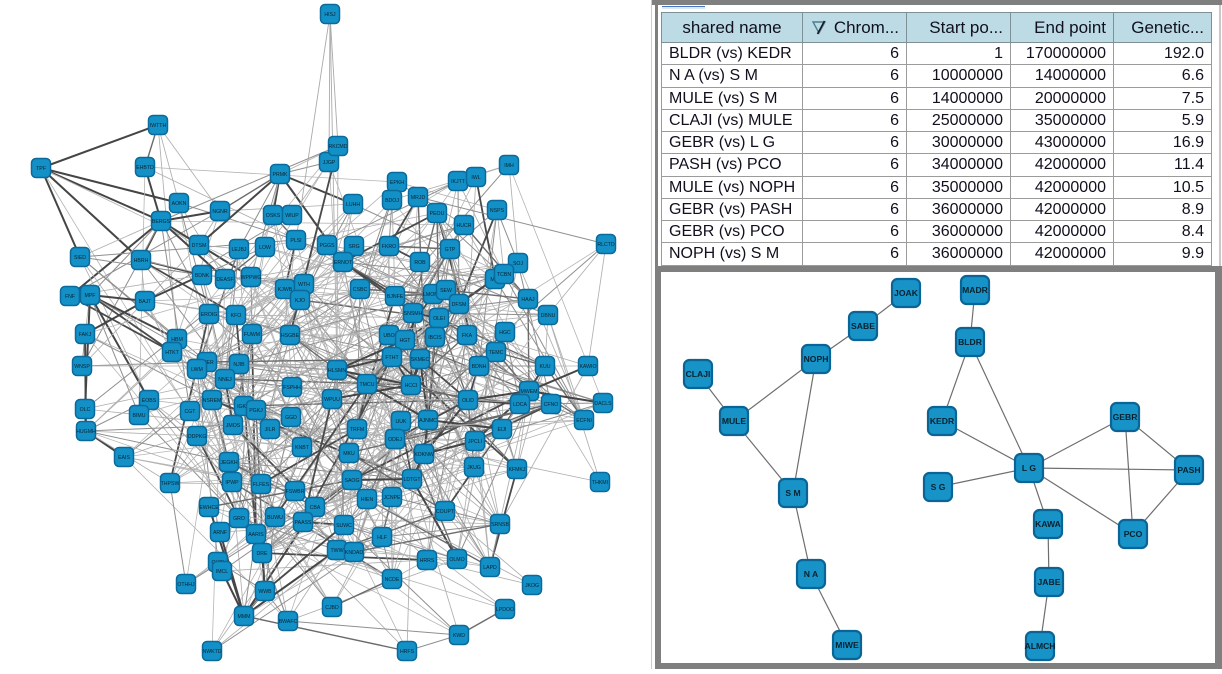 Image resolution: width=1222 pixels, height=674 pixels. I want to click on svg-text: PLSI, so click(295, 241).